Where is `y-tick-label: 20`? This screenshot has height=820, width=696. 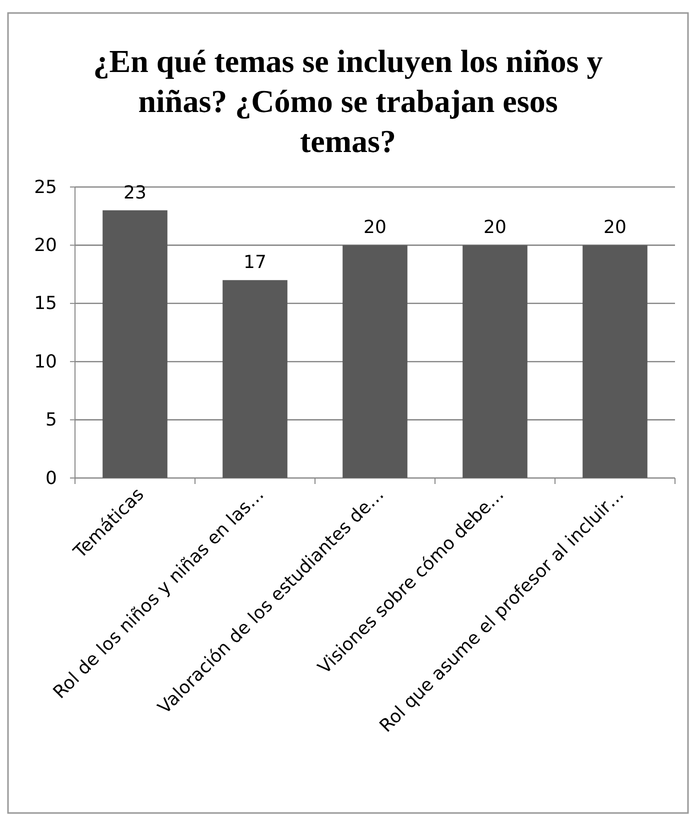 y-tick-label: 20 is located at coordinates (45, 245).